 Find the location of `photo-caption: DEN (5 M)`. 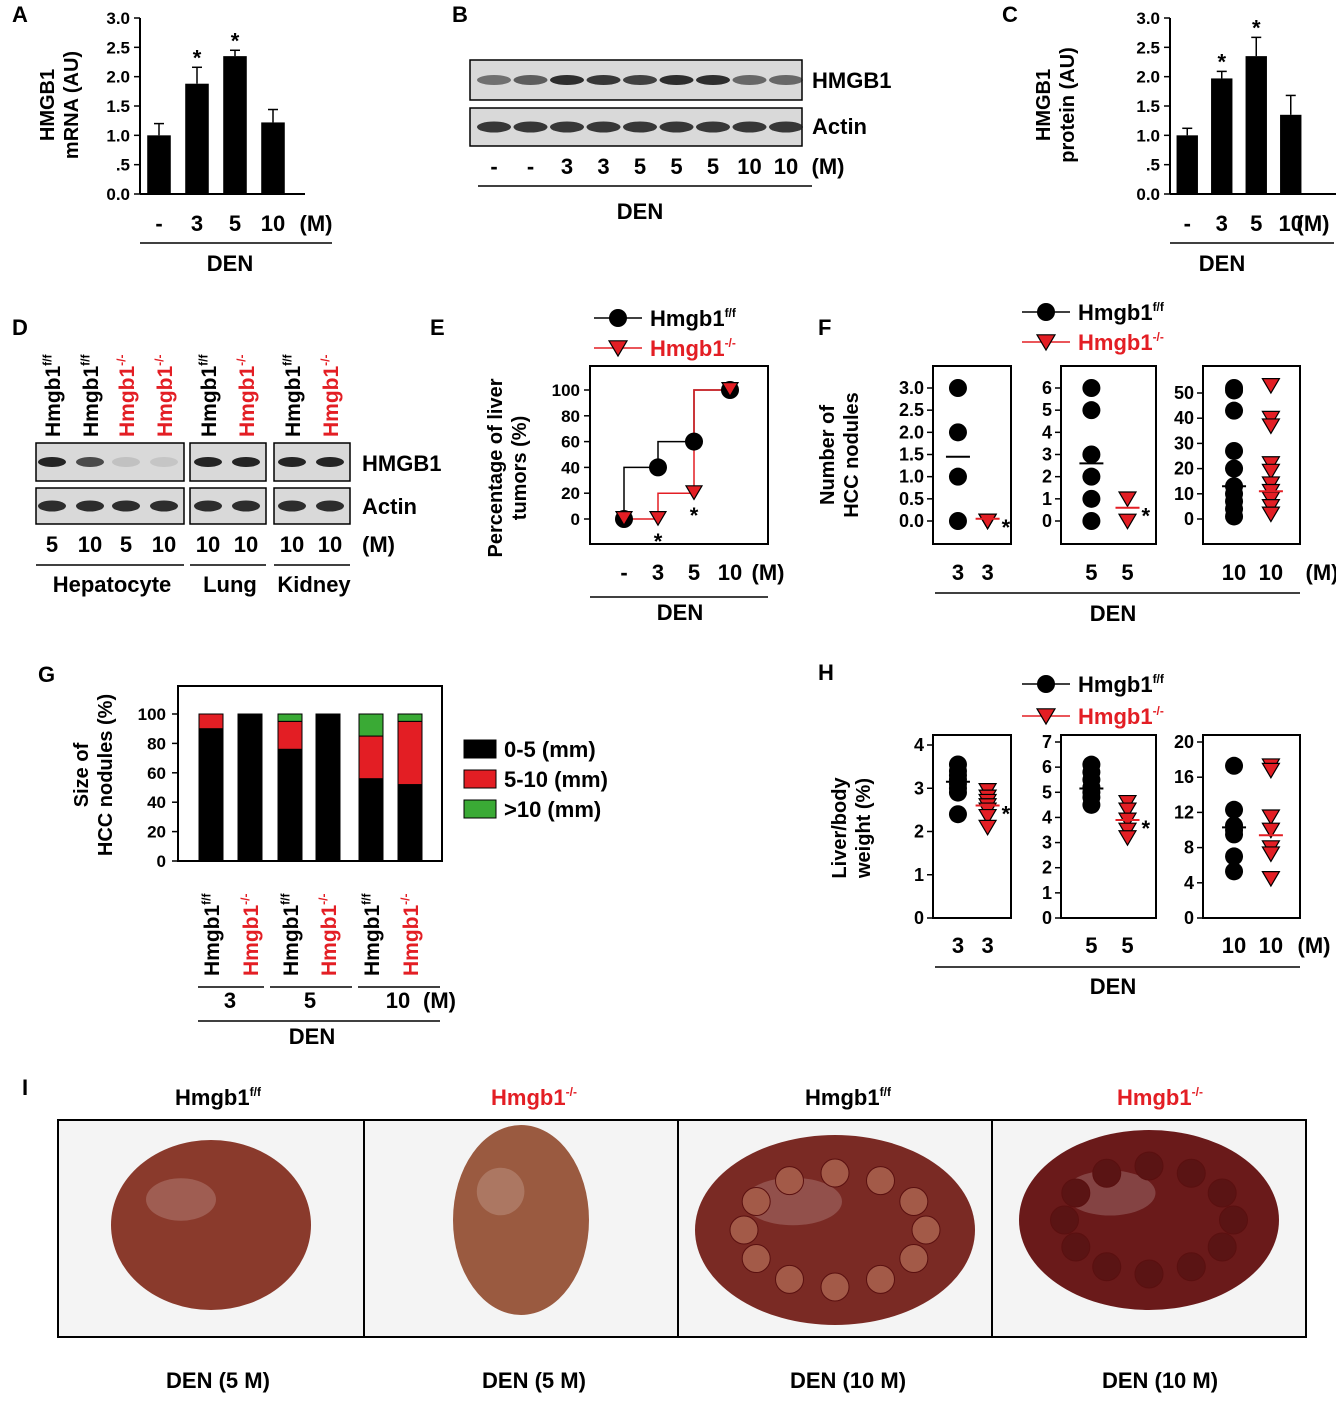

photo-caption: DEN (5 M) is located at coordinates (218, 1380).